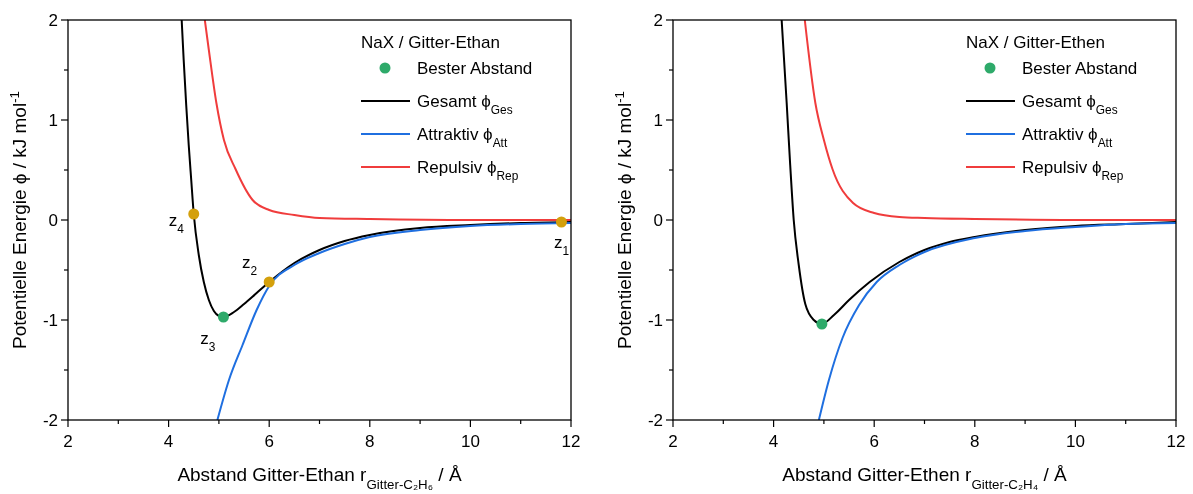 The height and width of the screenshot is (494, 1193). What do you see at coordinates (1035, 42) in the screenshot?
I see `legend-title: NaX / Gitter-Ethen` at bounding box center [1035, 42].